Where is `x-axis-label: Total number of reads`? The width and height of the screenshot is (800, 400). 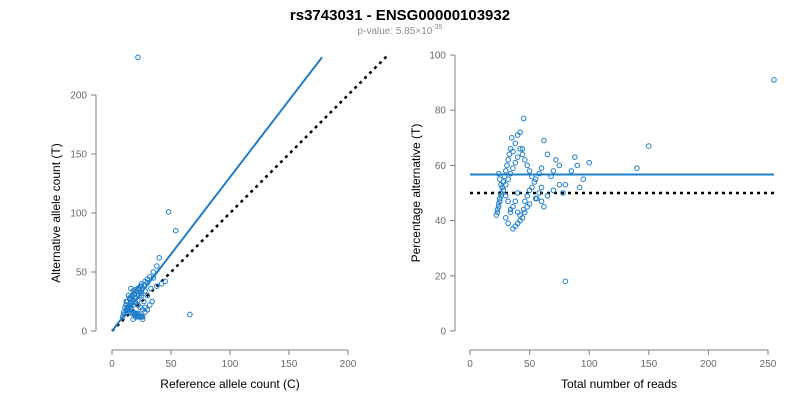 x-axis-label: Total number of reads is located at coordinates (619, 384).